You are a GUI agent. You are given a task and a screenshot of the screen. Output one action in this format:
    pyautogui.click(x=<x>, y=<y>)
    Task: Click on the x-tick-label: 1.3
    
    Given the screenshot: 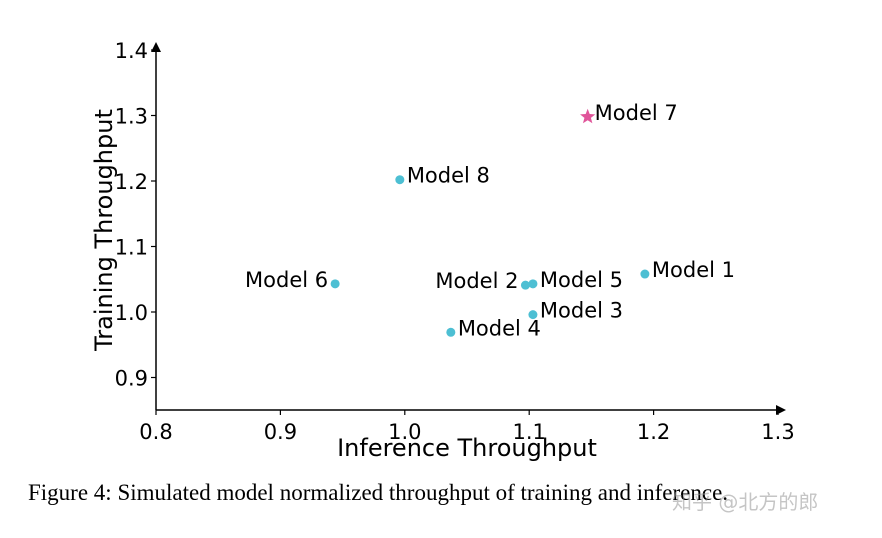 What is the action you would take?
    pyautogui.click(x=777, y=432)
    